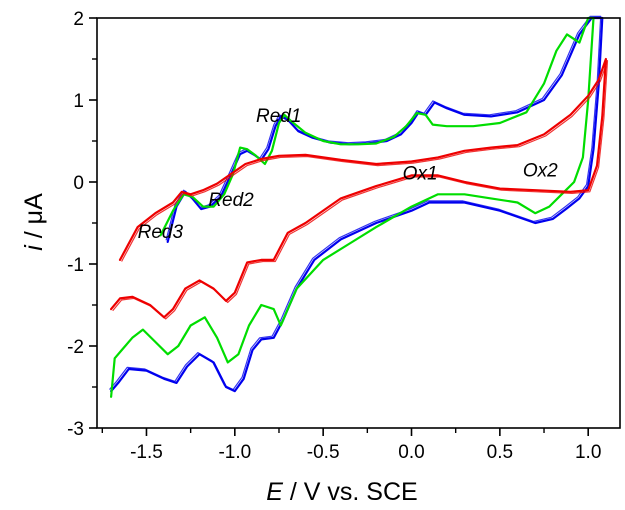 Image resolution: width=625 pixels, height=510 pixels. I want to click on peak-label: Ox1, so click(420, 174).